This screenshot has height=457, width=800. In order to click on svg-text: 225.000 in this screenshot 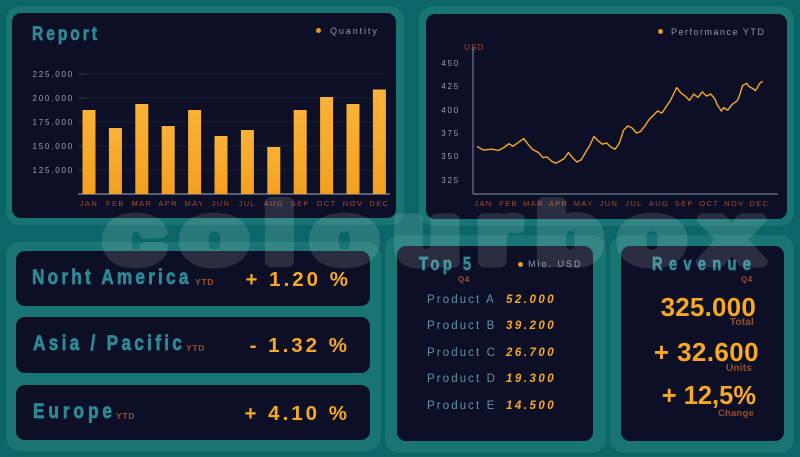, I will do `click(53, 74)`.